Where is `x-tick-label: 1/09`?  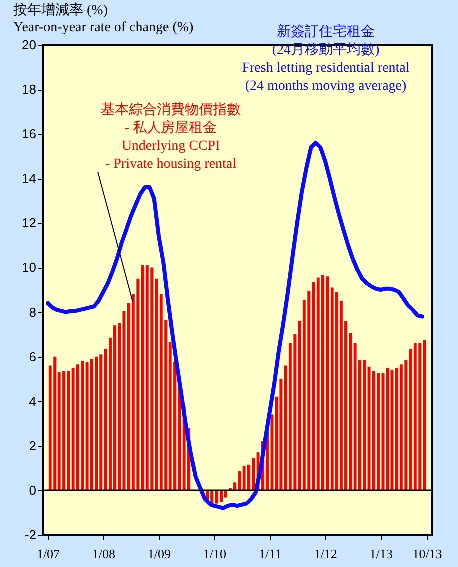
x-tick-label: 1/09 is located at coordinates (160, 554).